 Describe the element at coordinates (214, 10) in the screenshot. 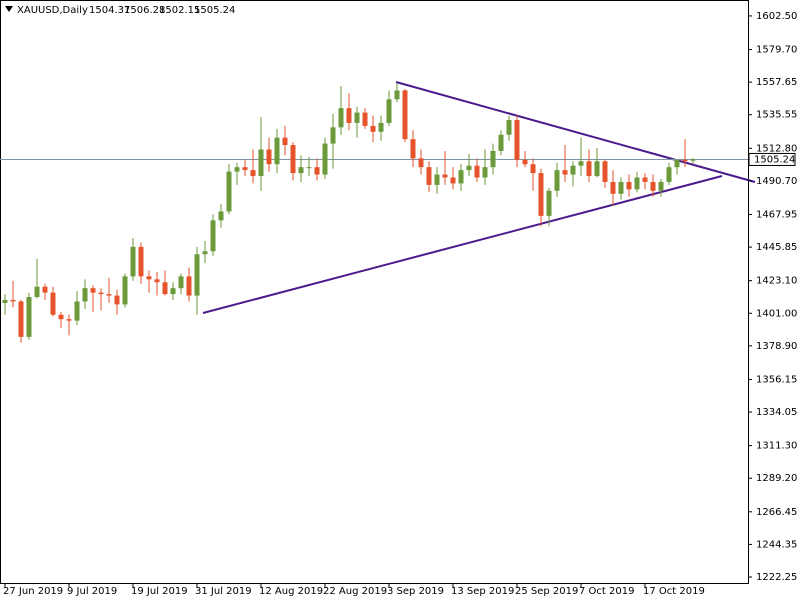

I see `header-close: 1505.24` at that location.